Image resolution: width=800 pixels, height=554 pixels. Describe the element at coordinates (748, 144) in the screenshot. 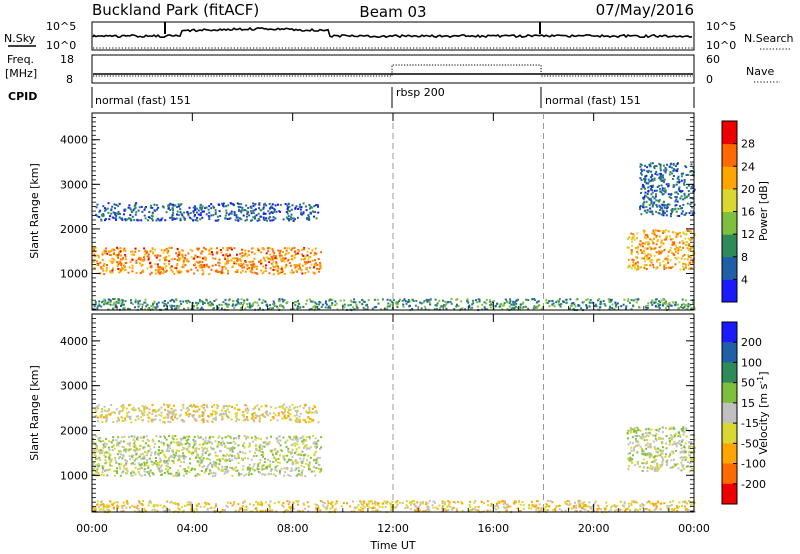

I see `colorbar-tick-label: 28` at that location.